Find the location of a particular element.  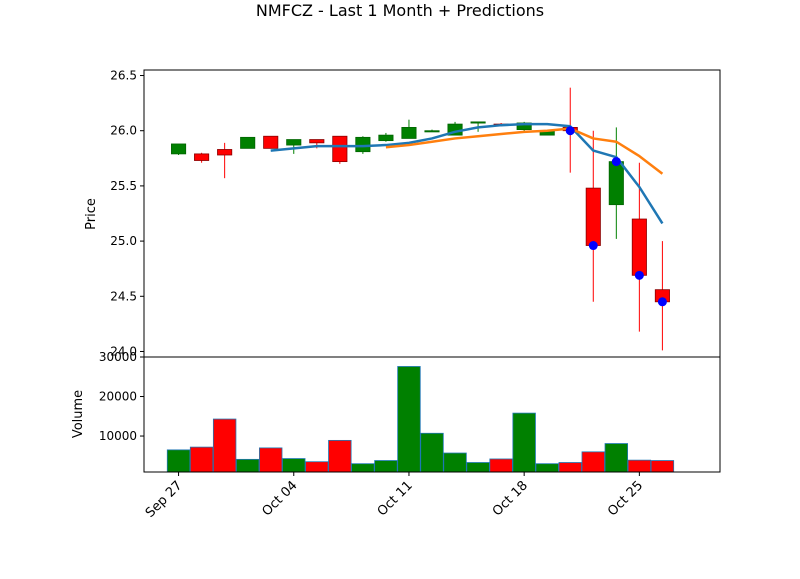

volume-tick-label: 10000 is located at coordinates (118, 436).